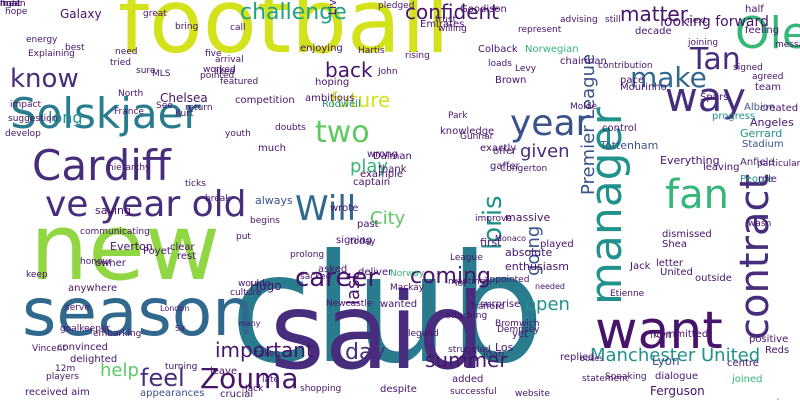 Image resolution: width=800 pixels, height=400 pixels. I want to click on word-develop: develop, so click(23, 134).